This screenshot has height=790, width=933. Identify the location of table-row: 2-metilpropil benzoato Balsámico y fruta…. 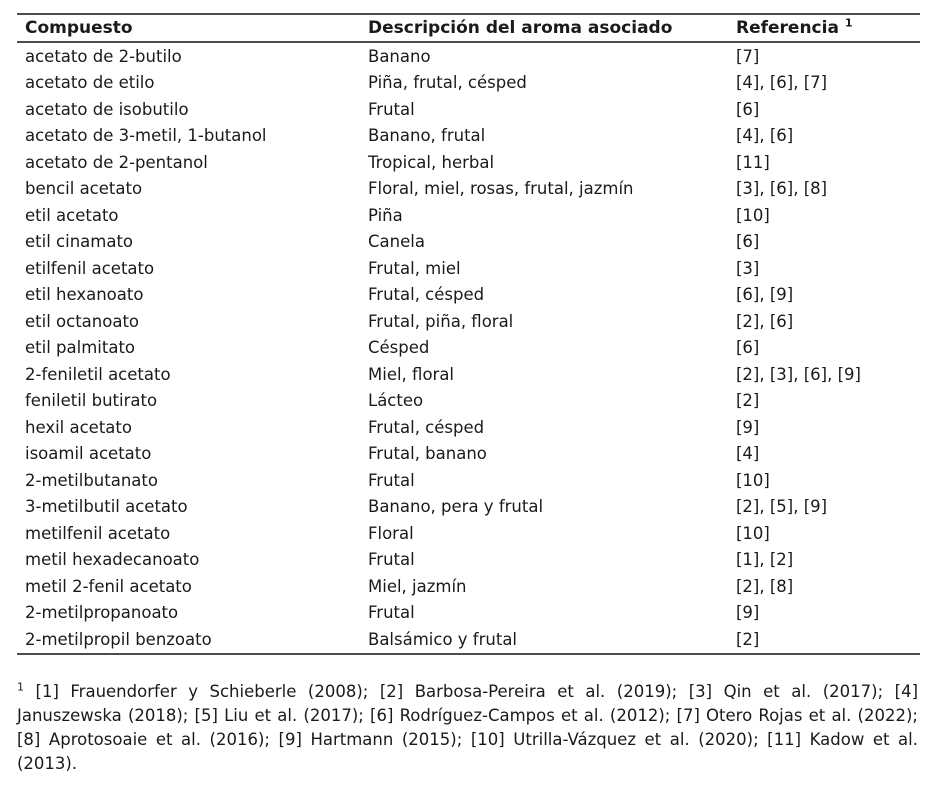
(468, 640).